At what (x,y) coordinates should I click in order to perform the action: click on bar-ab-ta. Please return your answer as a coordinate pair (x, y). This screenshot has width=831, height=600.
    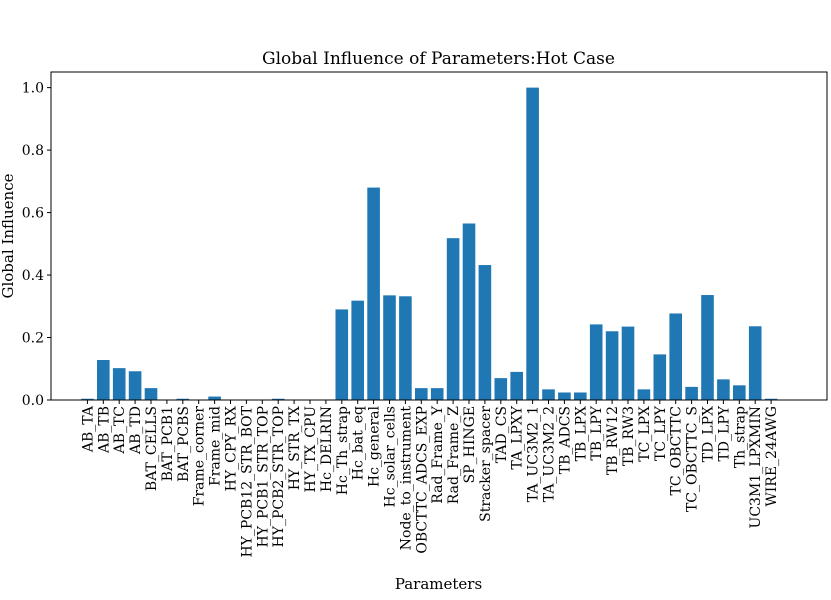
    Looking at the image, I should click on (87, 399).